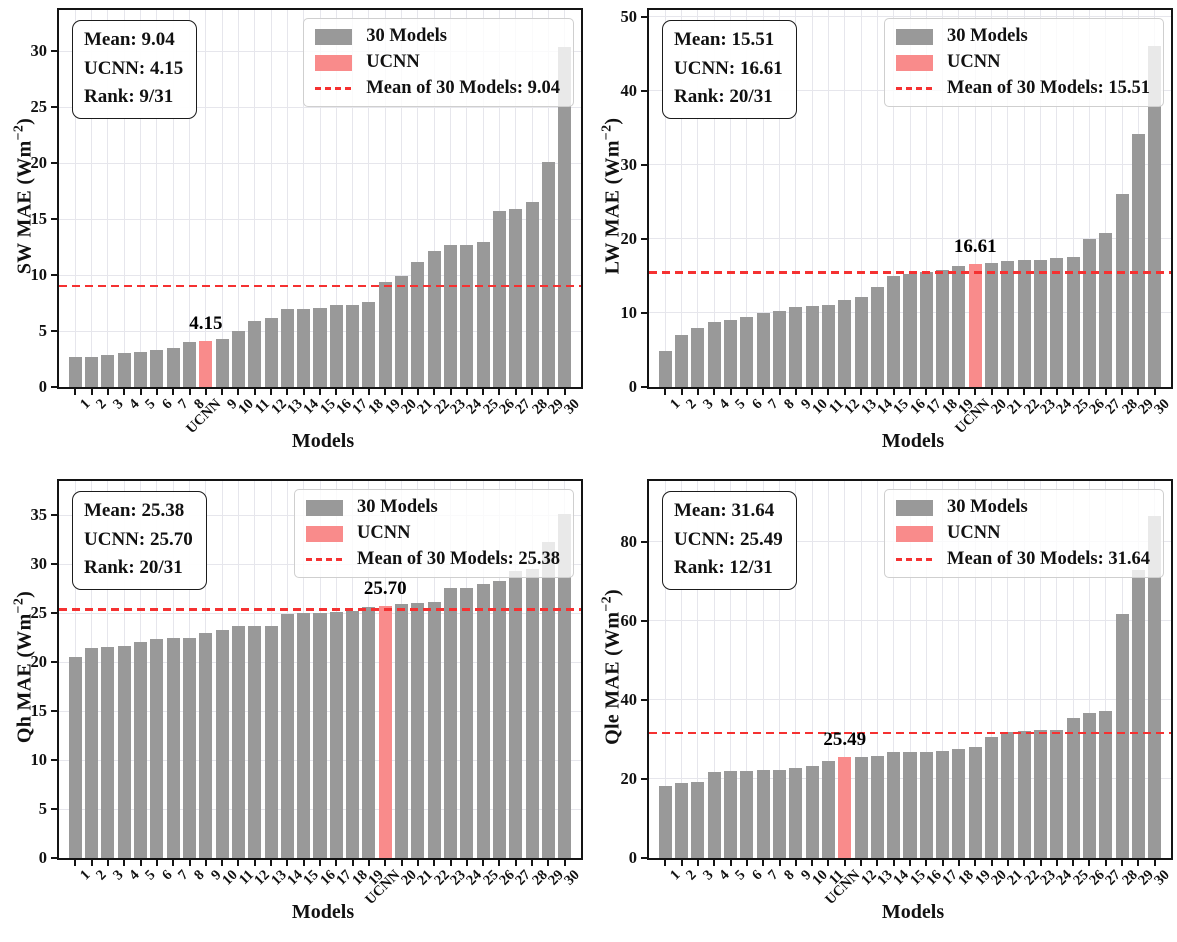 This screenshot has height=942, width=1177. What do you see at coordinates (910, 272) in the screenshot?
I see `mean-line` at bounding box center [910, 272].